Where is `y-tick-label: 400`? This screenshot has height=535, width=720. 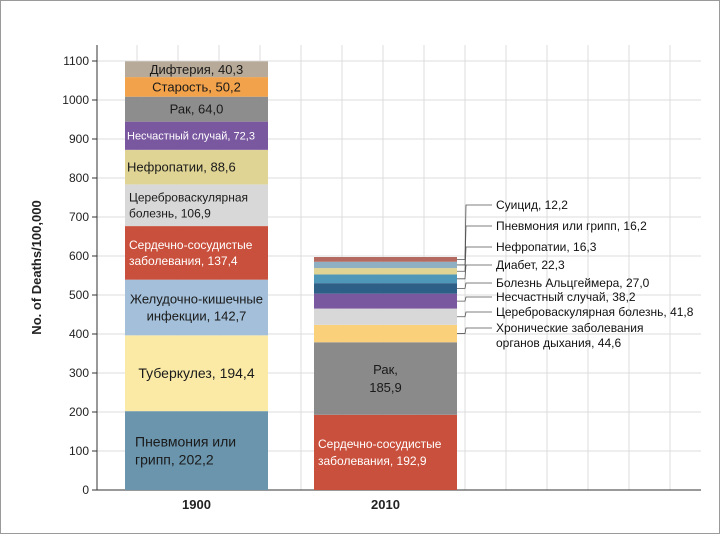 y-tick-label: 400 is located at coordinates (79, 334).